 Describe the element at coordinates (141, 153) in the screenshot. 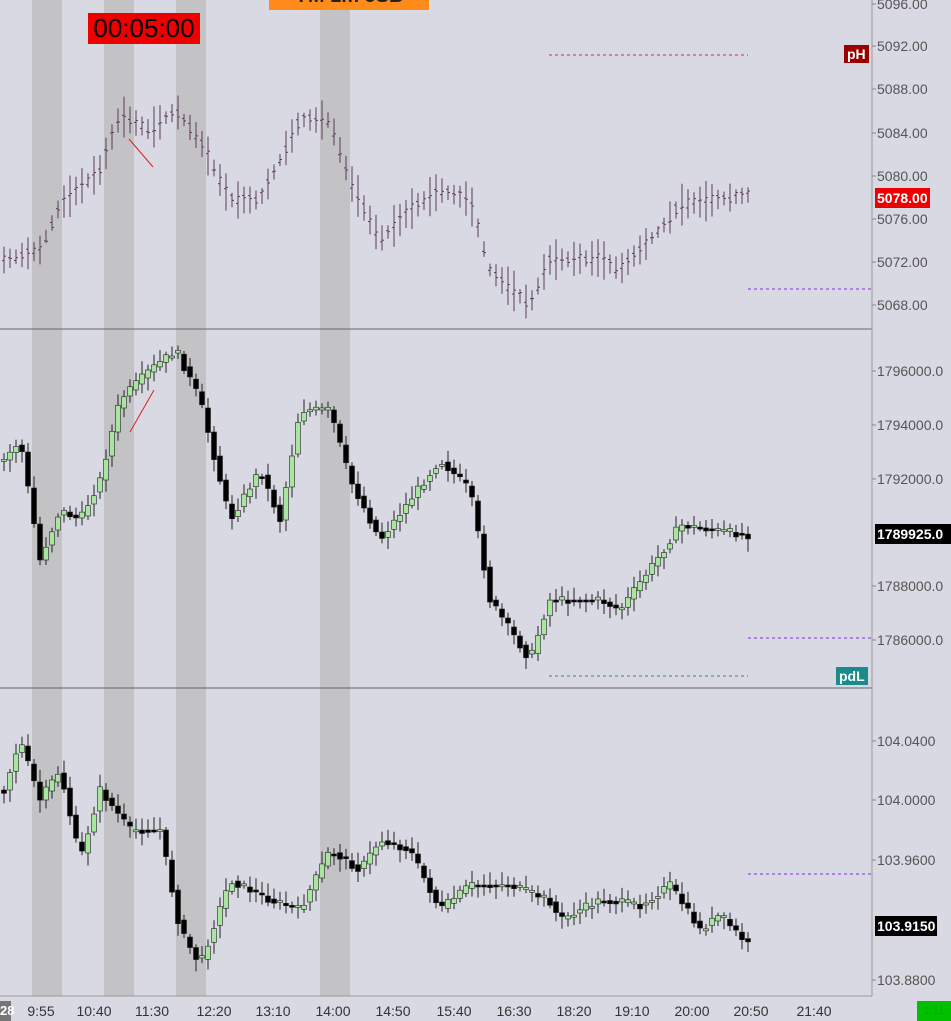

I see `annotation-line` at that location.